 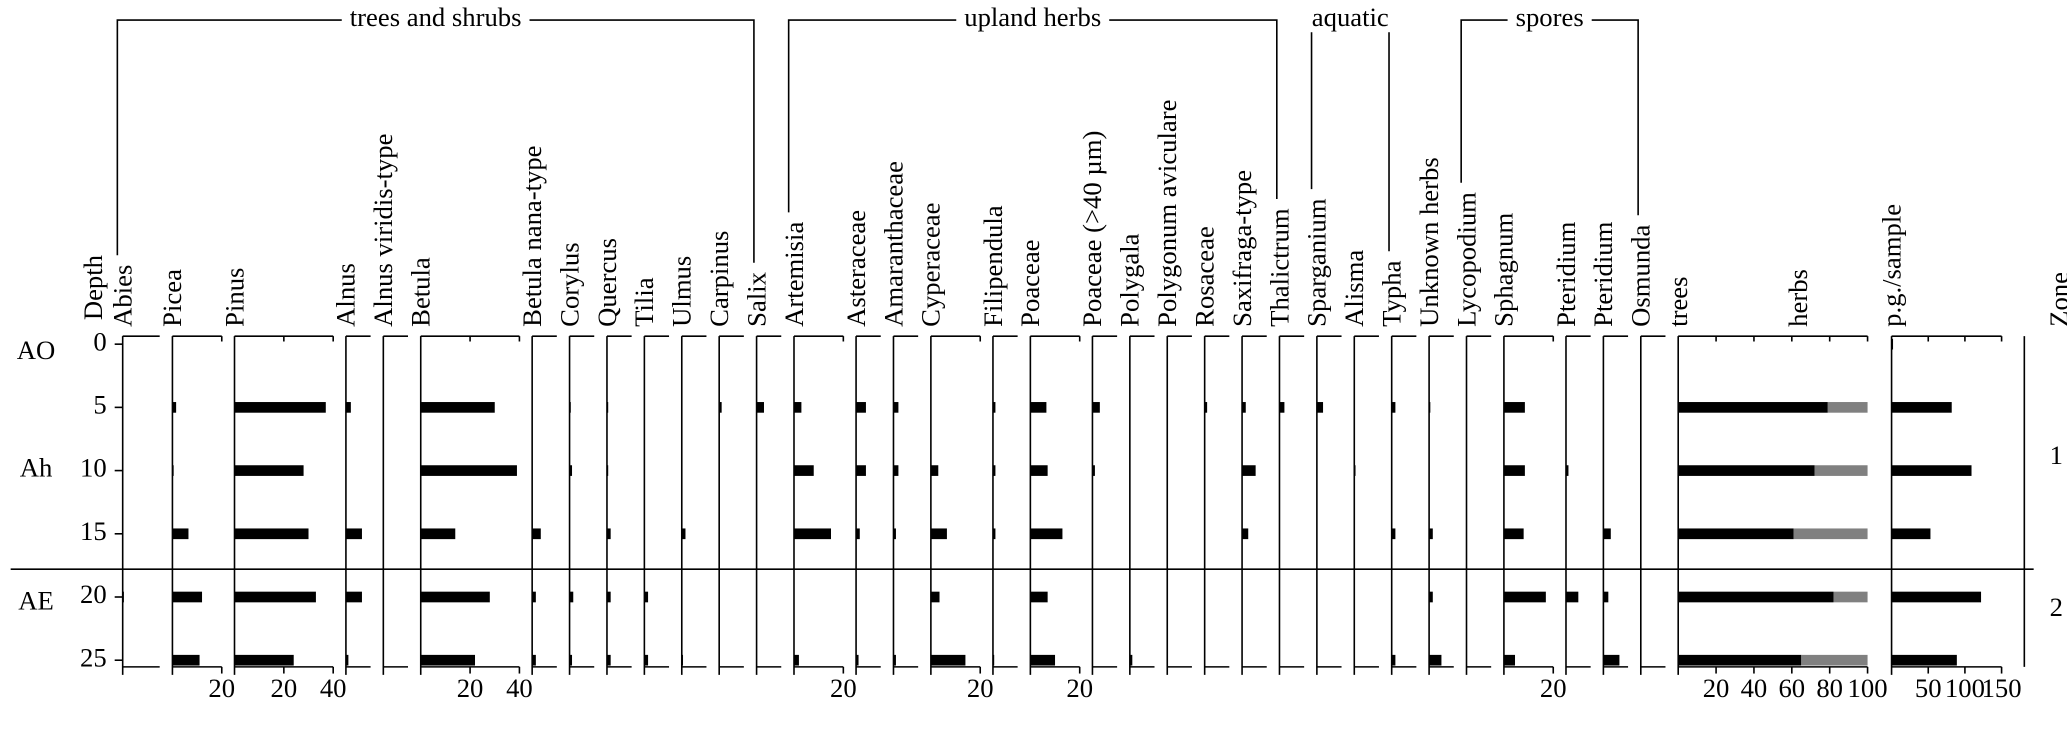 What do you see at coordinates (993, 266) in the screenshot?
I see `taxon-label: Filipendula` at bounding box center [993, 266].